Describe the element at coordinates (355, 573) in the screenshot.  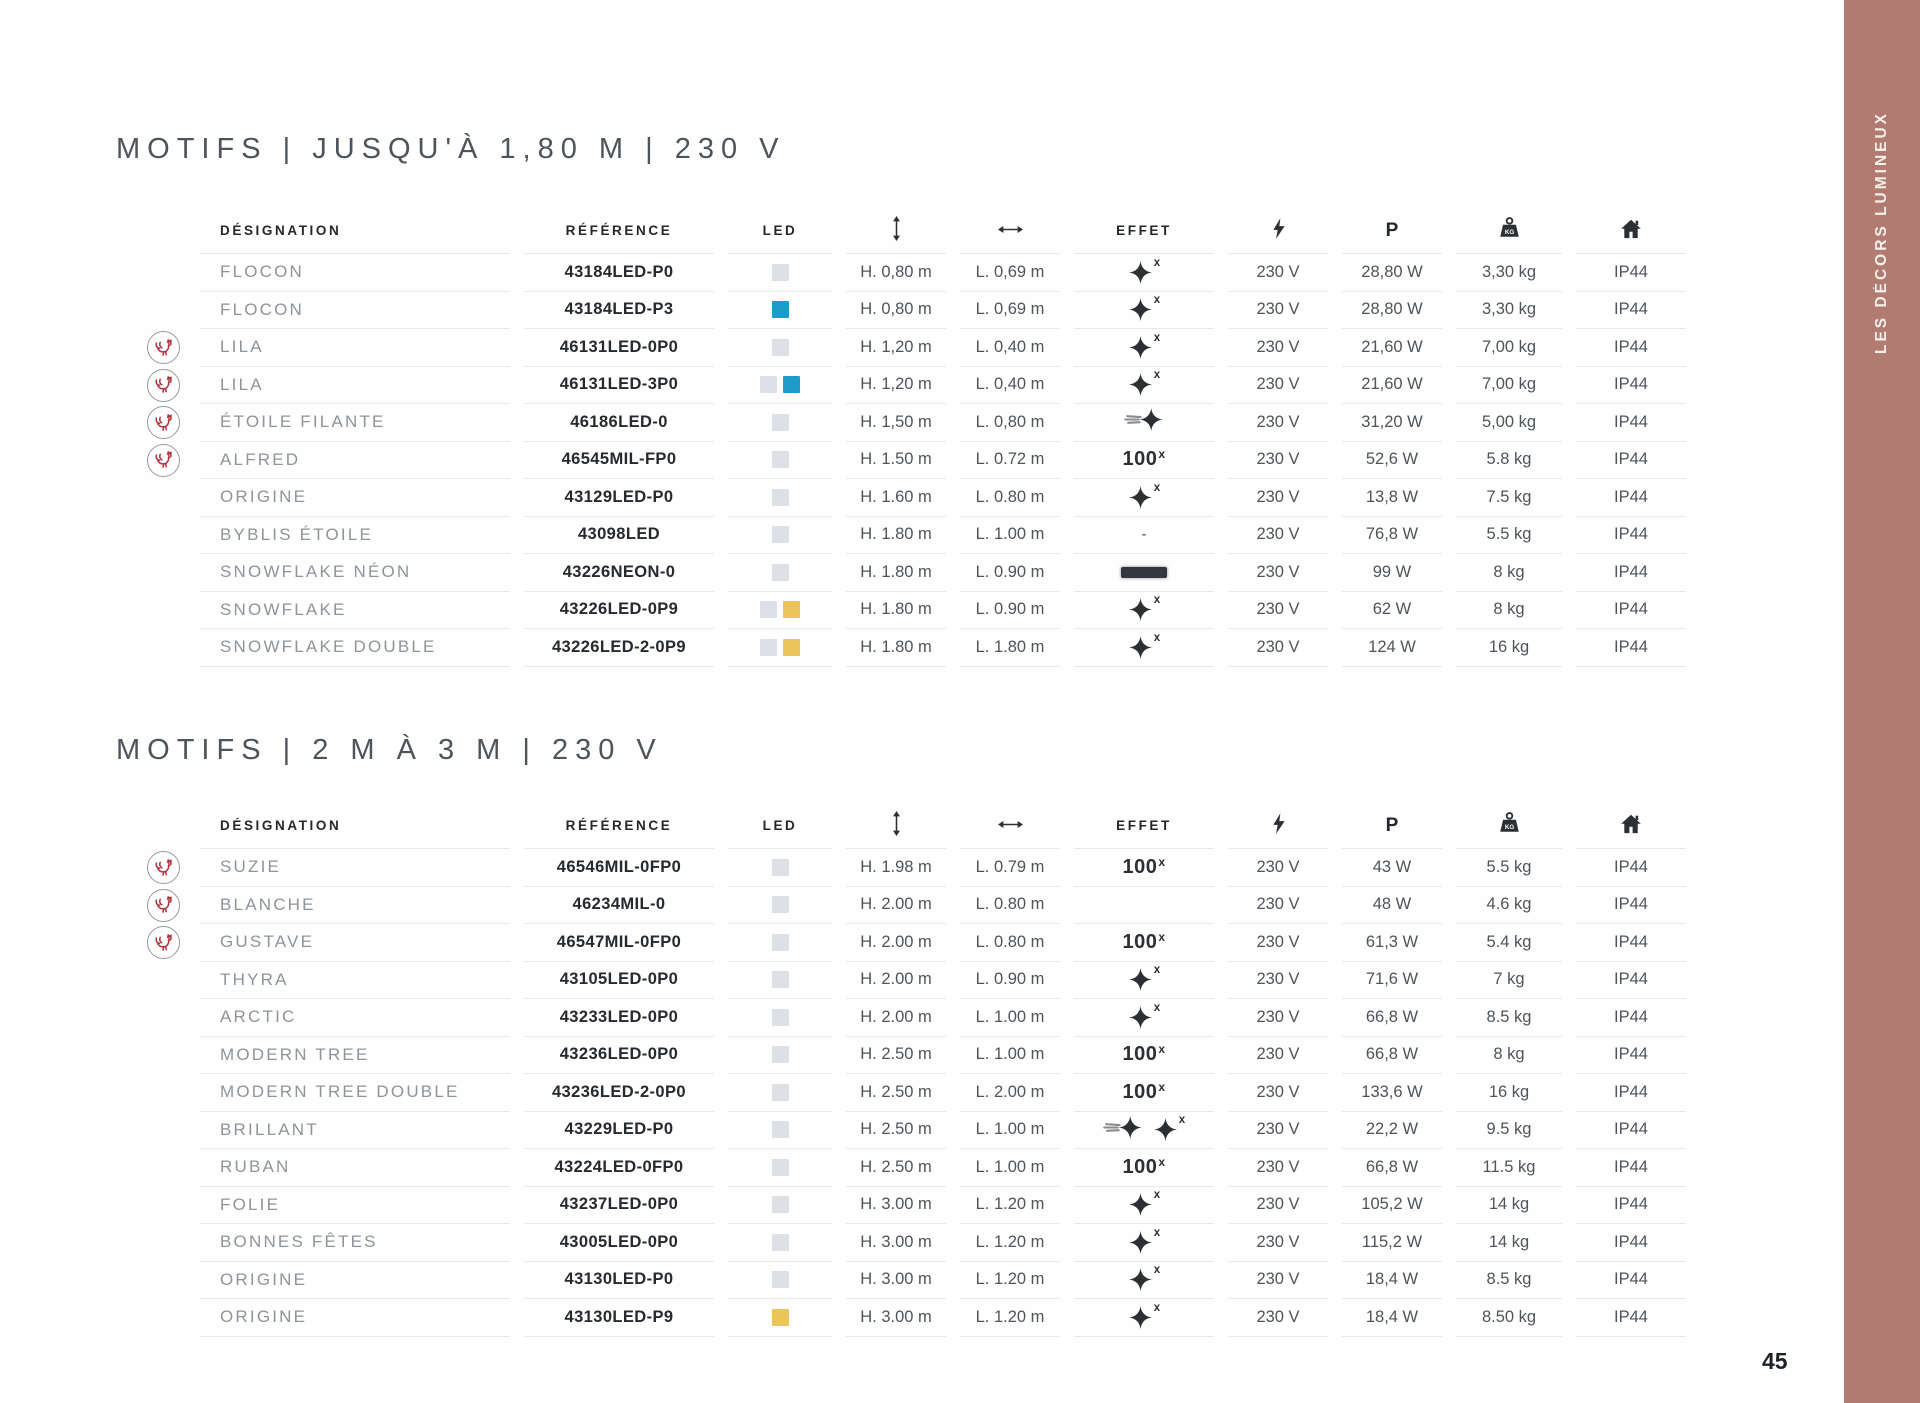
I see `product-designation: SNOWFLAKE NÉON` at that location.